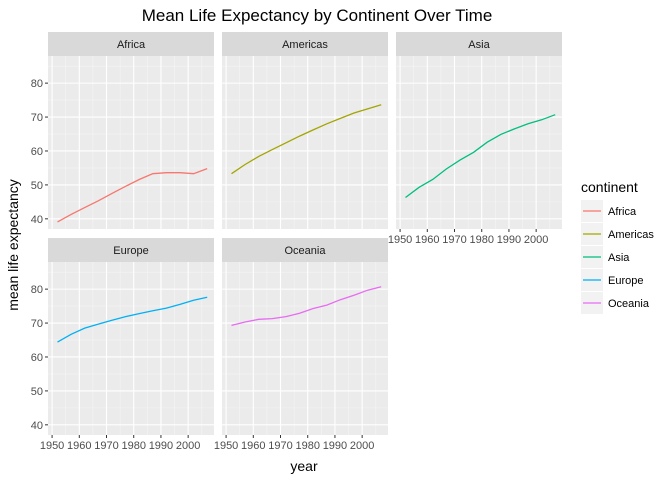  I want to click on y-axis-title: mean life expectancy, so click(13, 245).